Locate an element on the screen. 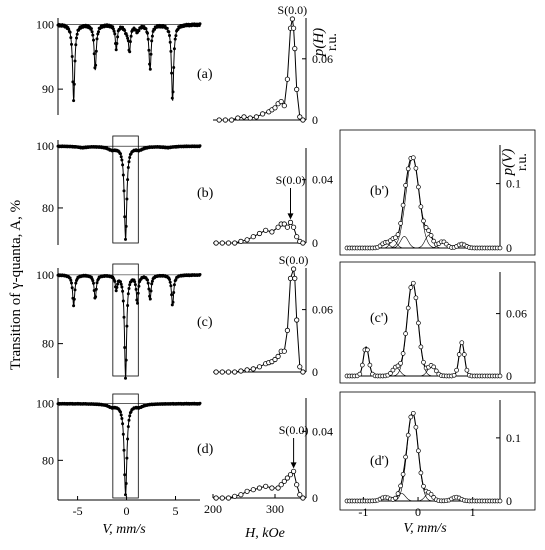  y-tick-label-pH_d: 0.04 is located at coordinates (322, 431).